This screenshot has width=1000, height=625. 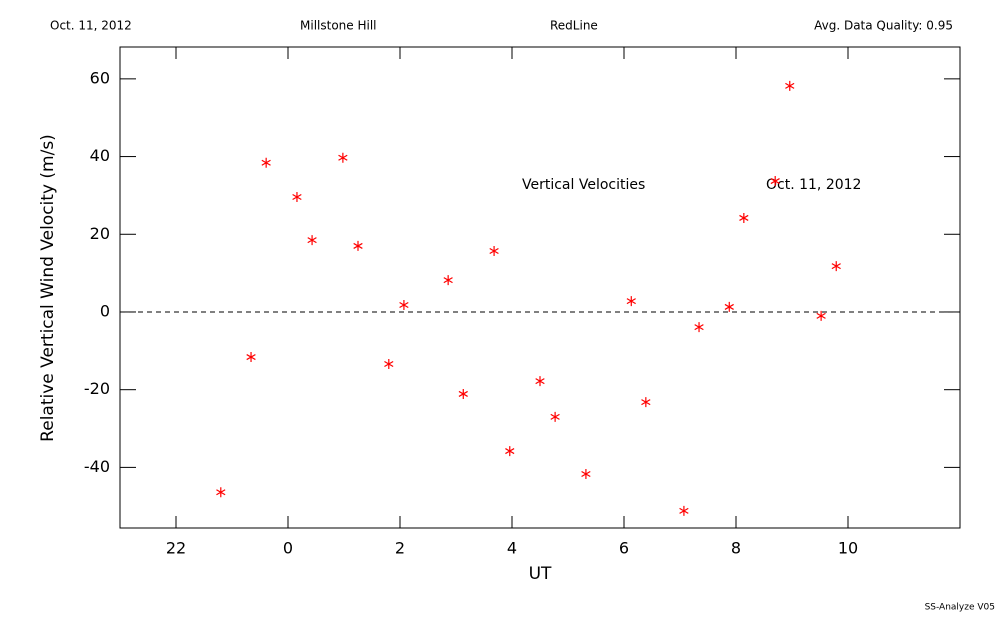 I want to click on x-tick-label: 4, so click(x=512, y=548).